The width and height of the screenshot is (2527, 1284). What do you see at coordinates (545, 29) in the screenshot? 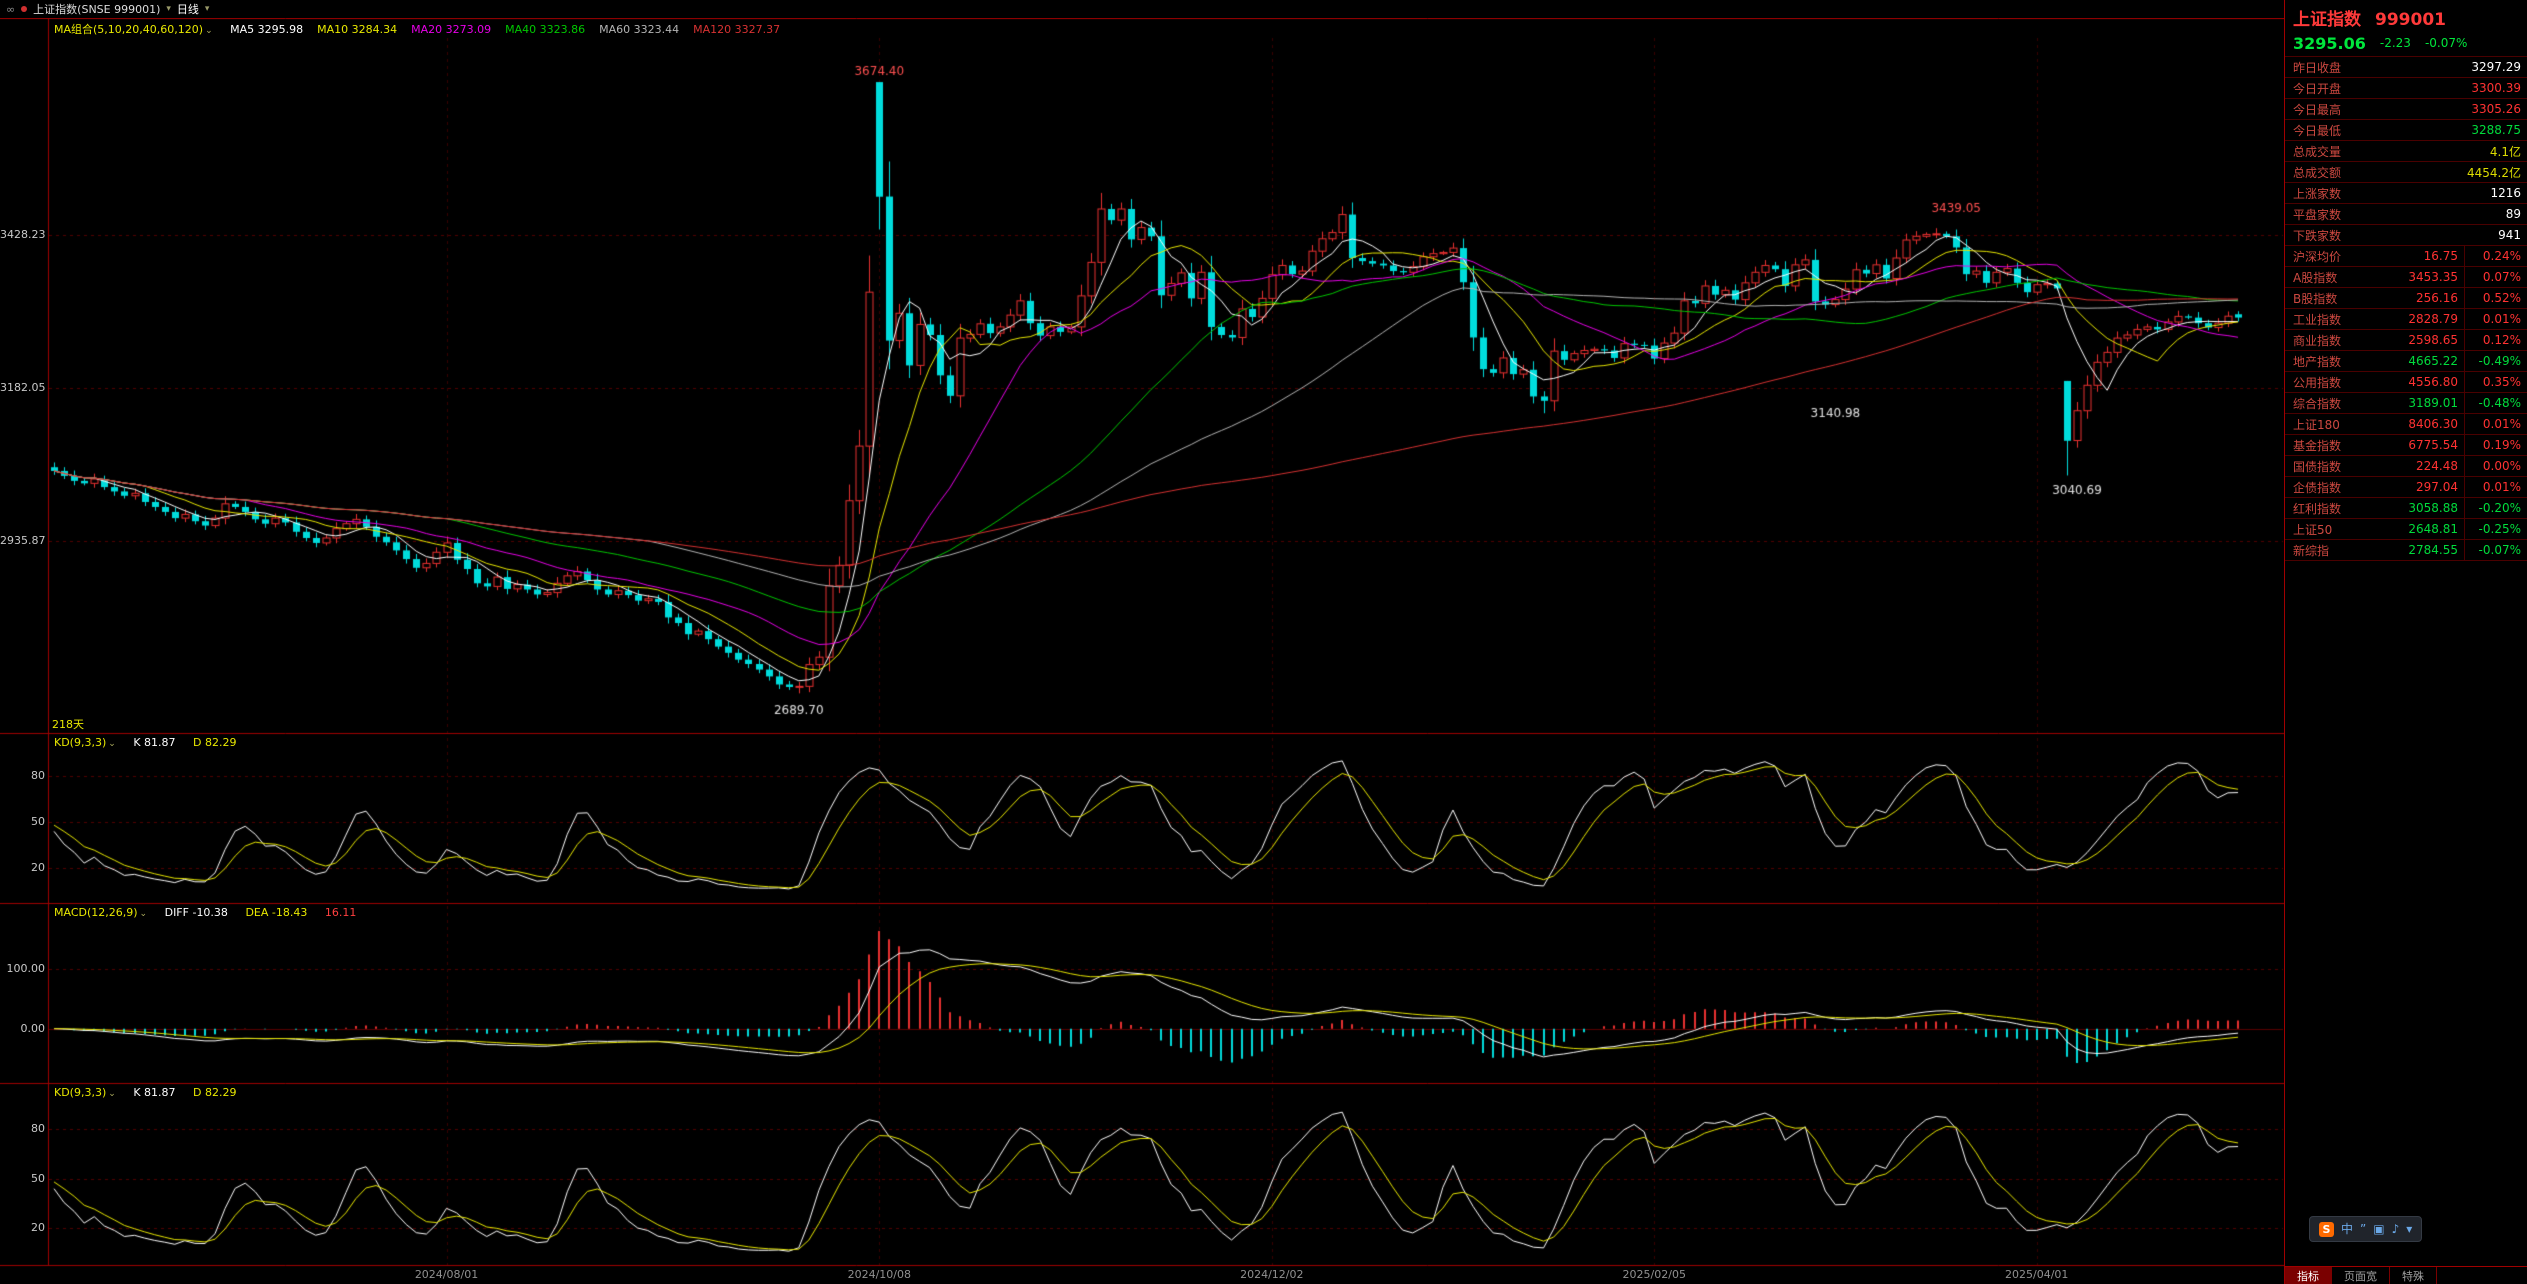
I see `ma-value-ma40: MA40 3323.86` at bounding box center [545, 29].